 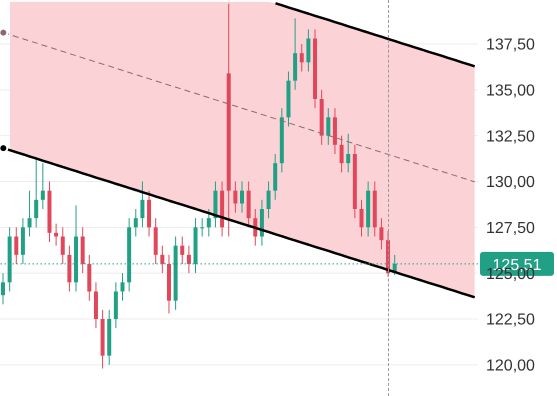 What do you see at coordinates (511, 91) in the screenshot?
I see `y-tick-label: 135,00` at bounding box center [511, 91].